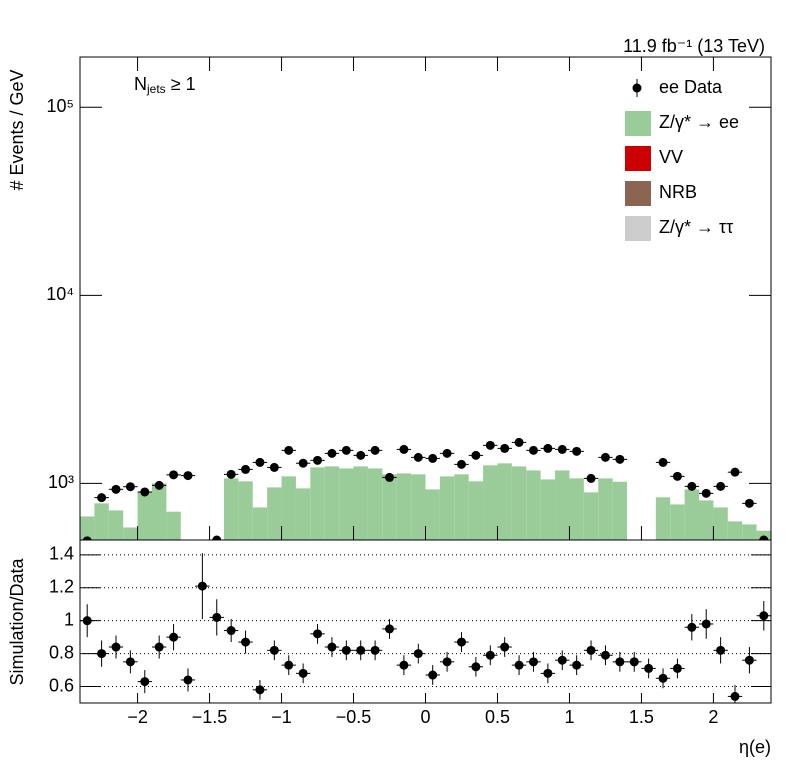  I want to click on legend-label: ee Data, so click(691, 87).